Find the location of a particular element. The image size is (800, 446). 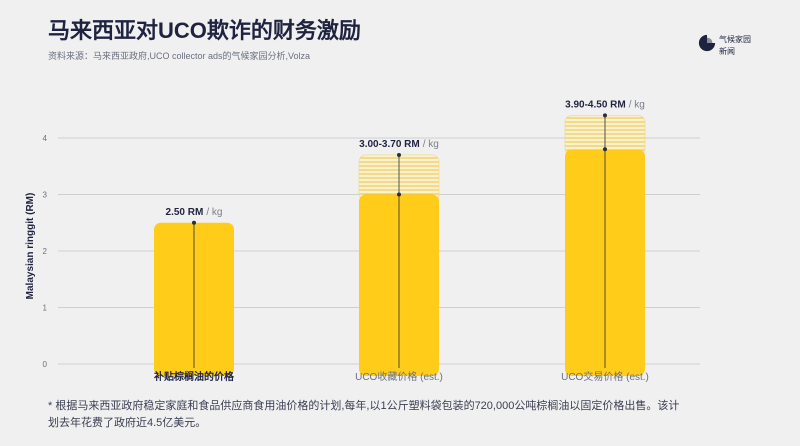

logo-line2: 新闻 is located at coordinates (727, 51).